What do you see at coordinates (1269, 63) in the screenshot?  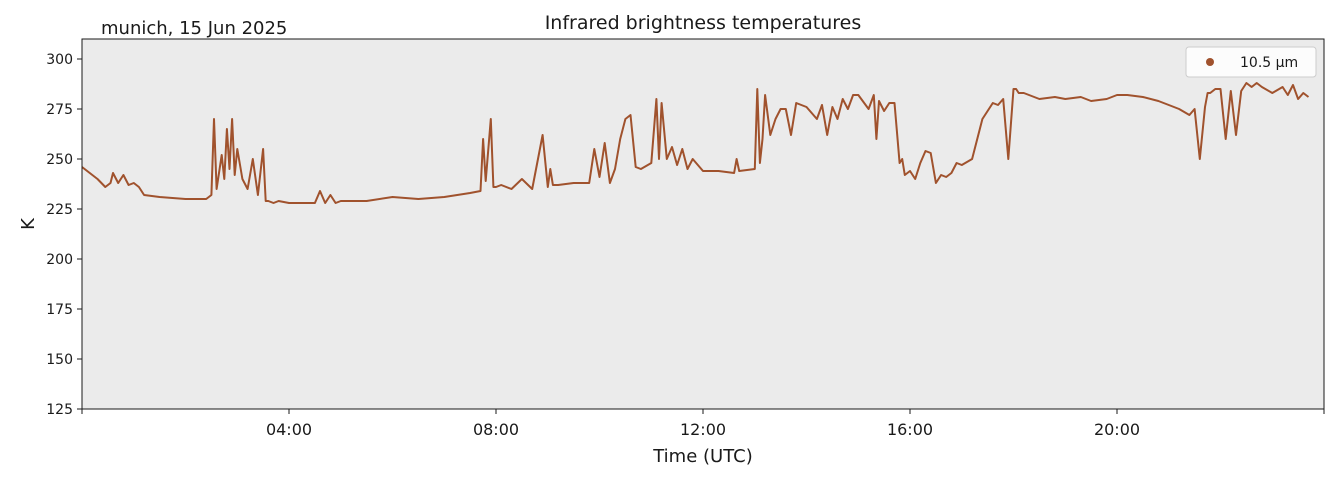 I see `legend-label: 10.5 µm` at bounding box center [1269, 63].